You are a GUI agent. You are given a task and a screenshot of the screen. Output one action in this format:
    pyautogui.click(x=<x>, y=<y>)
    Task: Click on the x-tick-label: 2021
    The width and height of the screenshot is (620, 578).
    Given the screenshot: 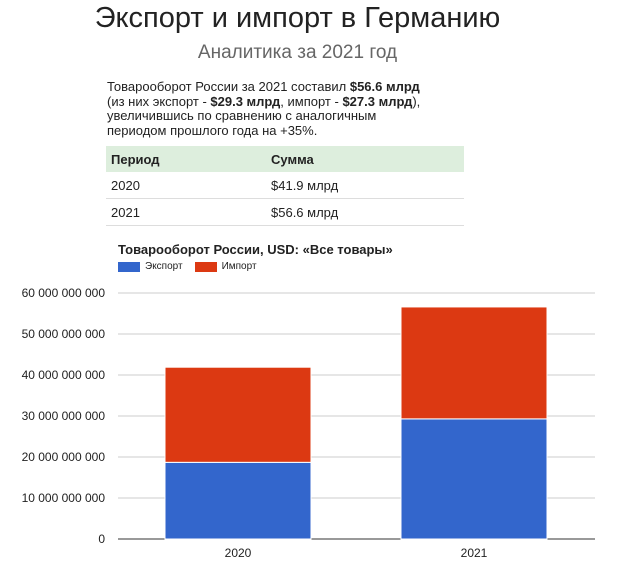 What is the action you would take?
    pyautogui.click(x=474, y=553)
    